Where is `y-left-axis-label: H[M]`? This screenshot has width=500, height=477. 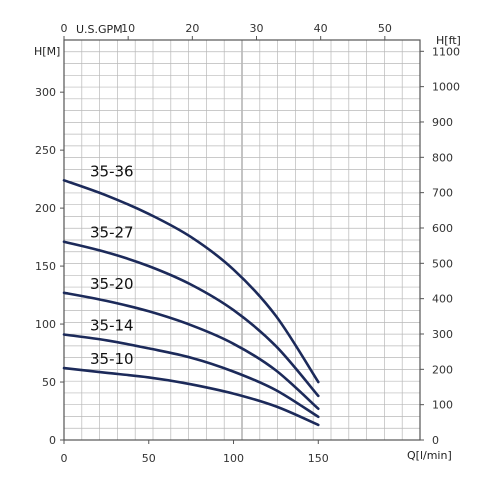 y-left-axis-label: H[M] is located at coordinates (47, 51).